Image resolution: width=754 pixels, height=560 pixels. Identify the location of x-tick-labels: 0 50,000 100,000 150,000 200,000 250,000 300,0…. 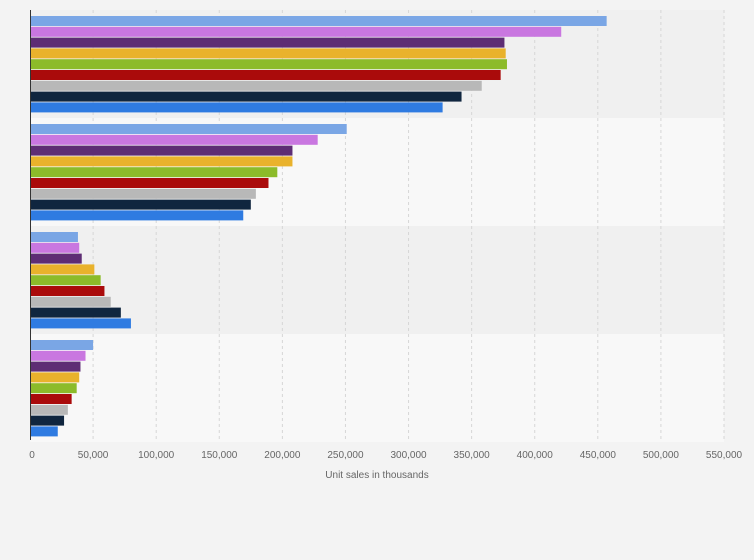
(385, 455).